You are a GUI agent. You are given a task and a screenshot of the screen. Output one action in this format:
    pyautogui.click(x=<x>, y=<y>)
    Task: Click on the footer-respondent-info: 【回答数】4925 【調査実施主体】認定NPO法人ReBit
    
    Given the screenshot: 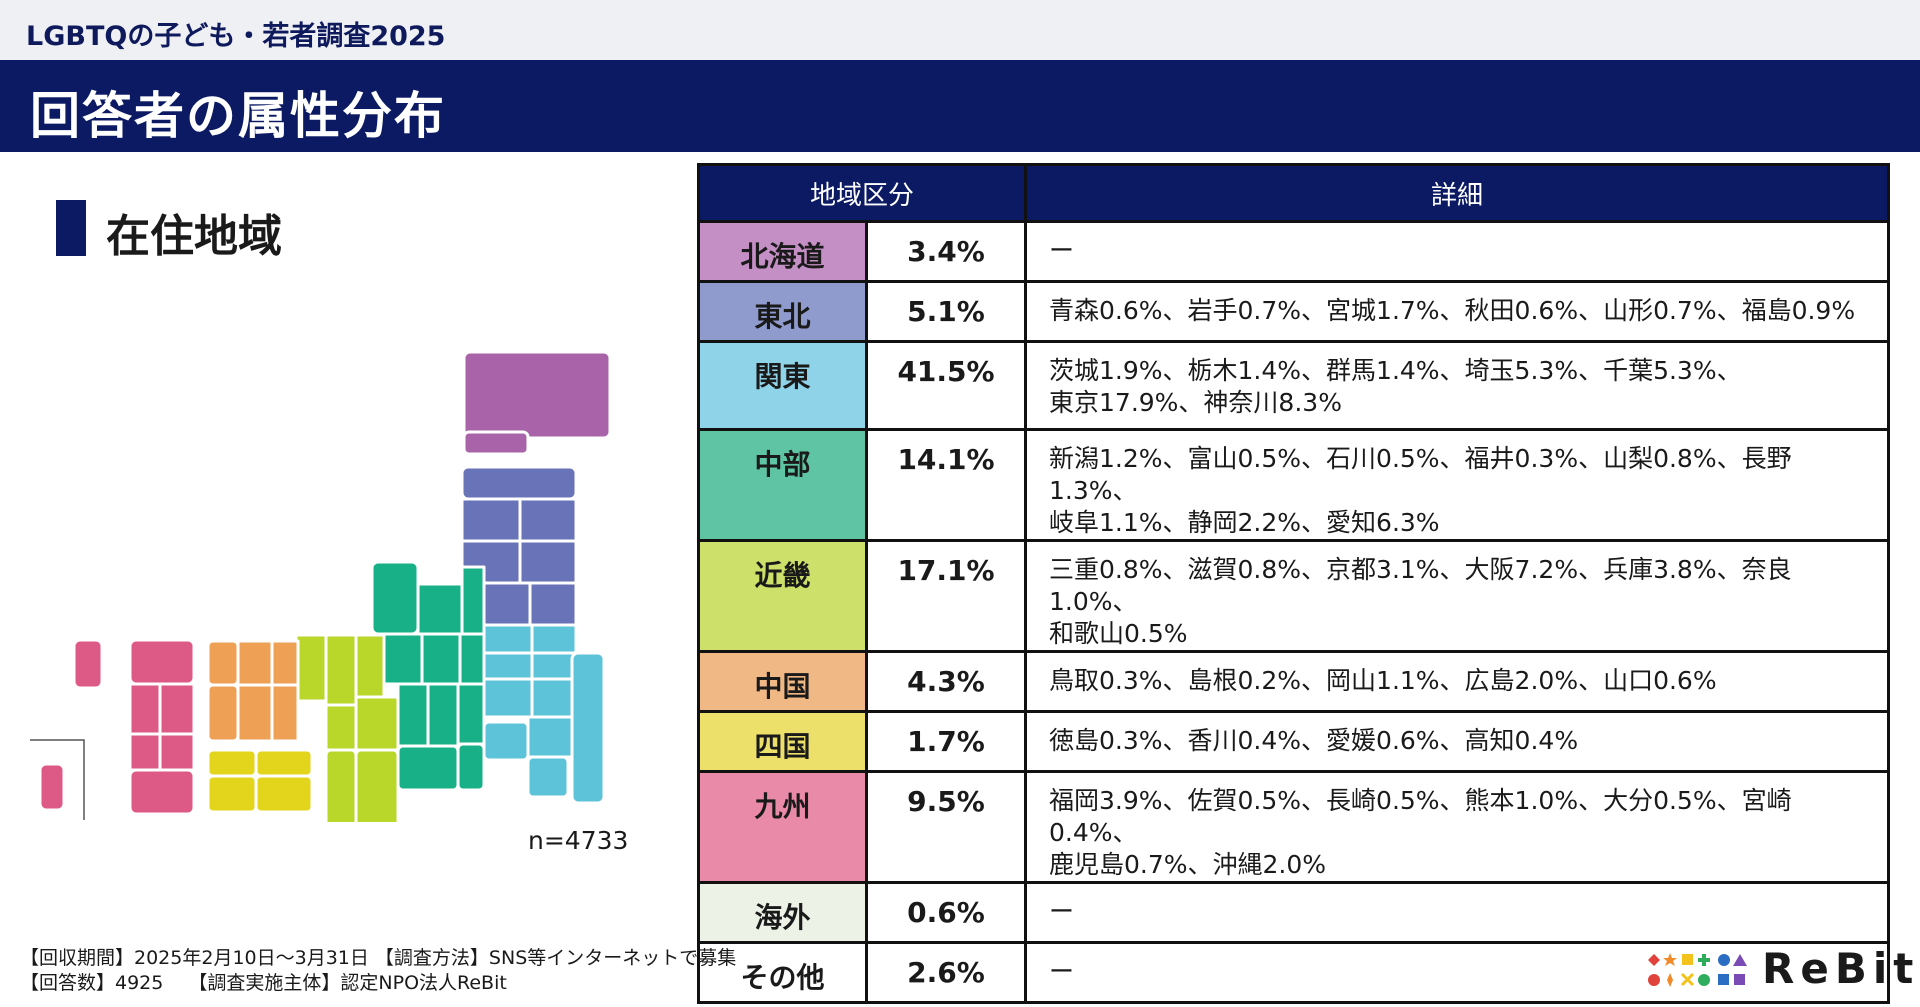 What is the action you would take?
    pyautogui.click(x=263, y=983)
    